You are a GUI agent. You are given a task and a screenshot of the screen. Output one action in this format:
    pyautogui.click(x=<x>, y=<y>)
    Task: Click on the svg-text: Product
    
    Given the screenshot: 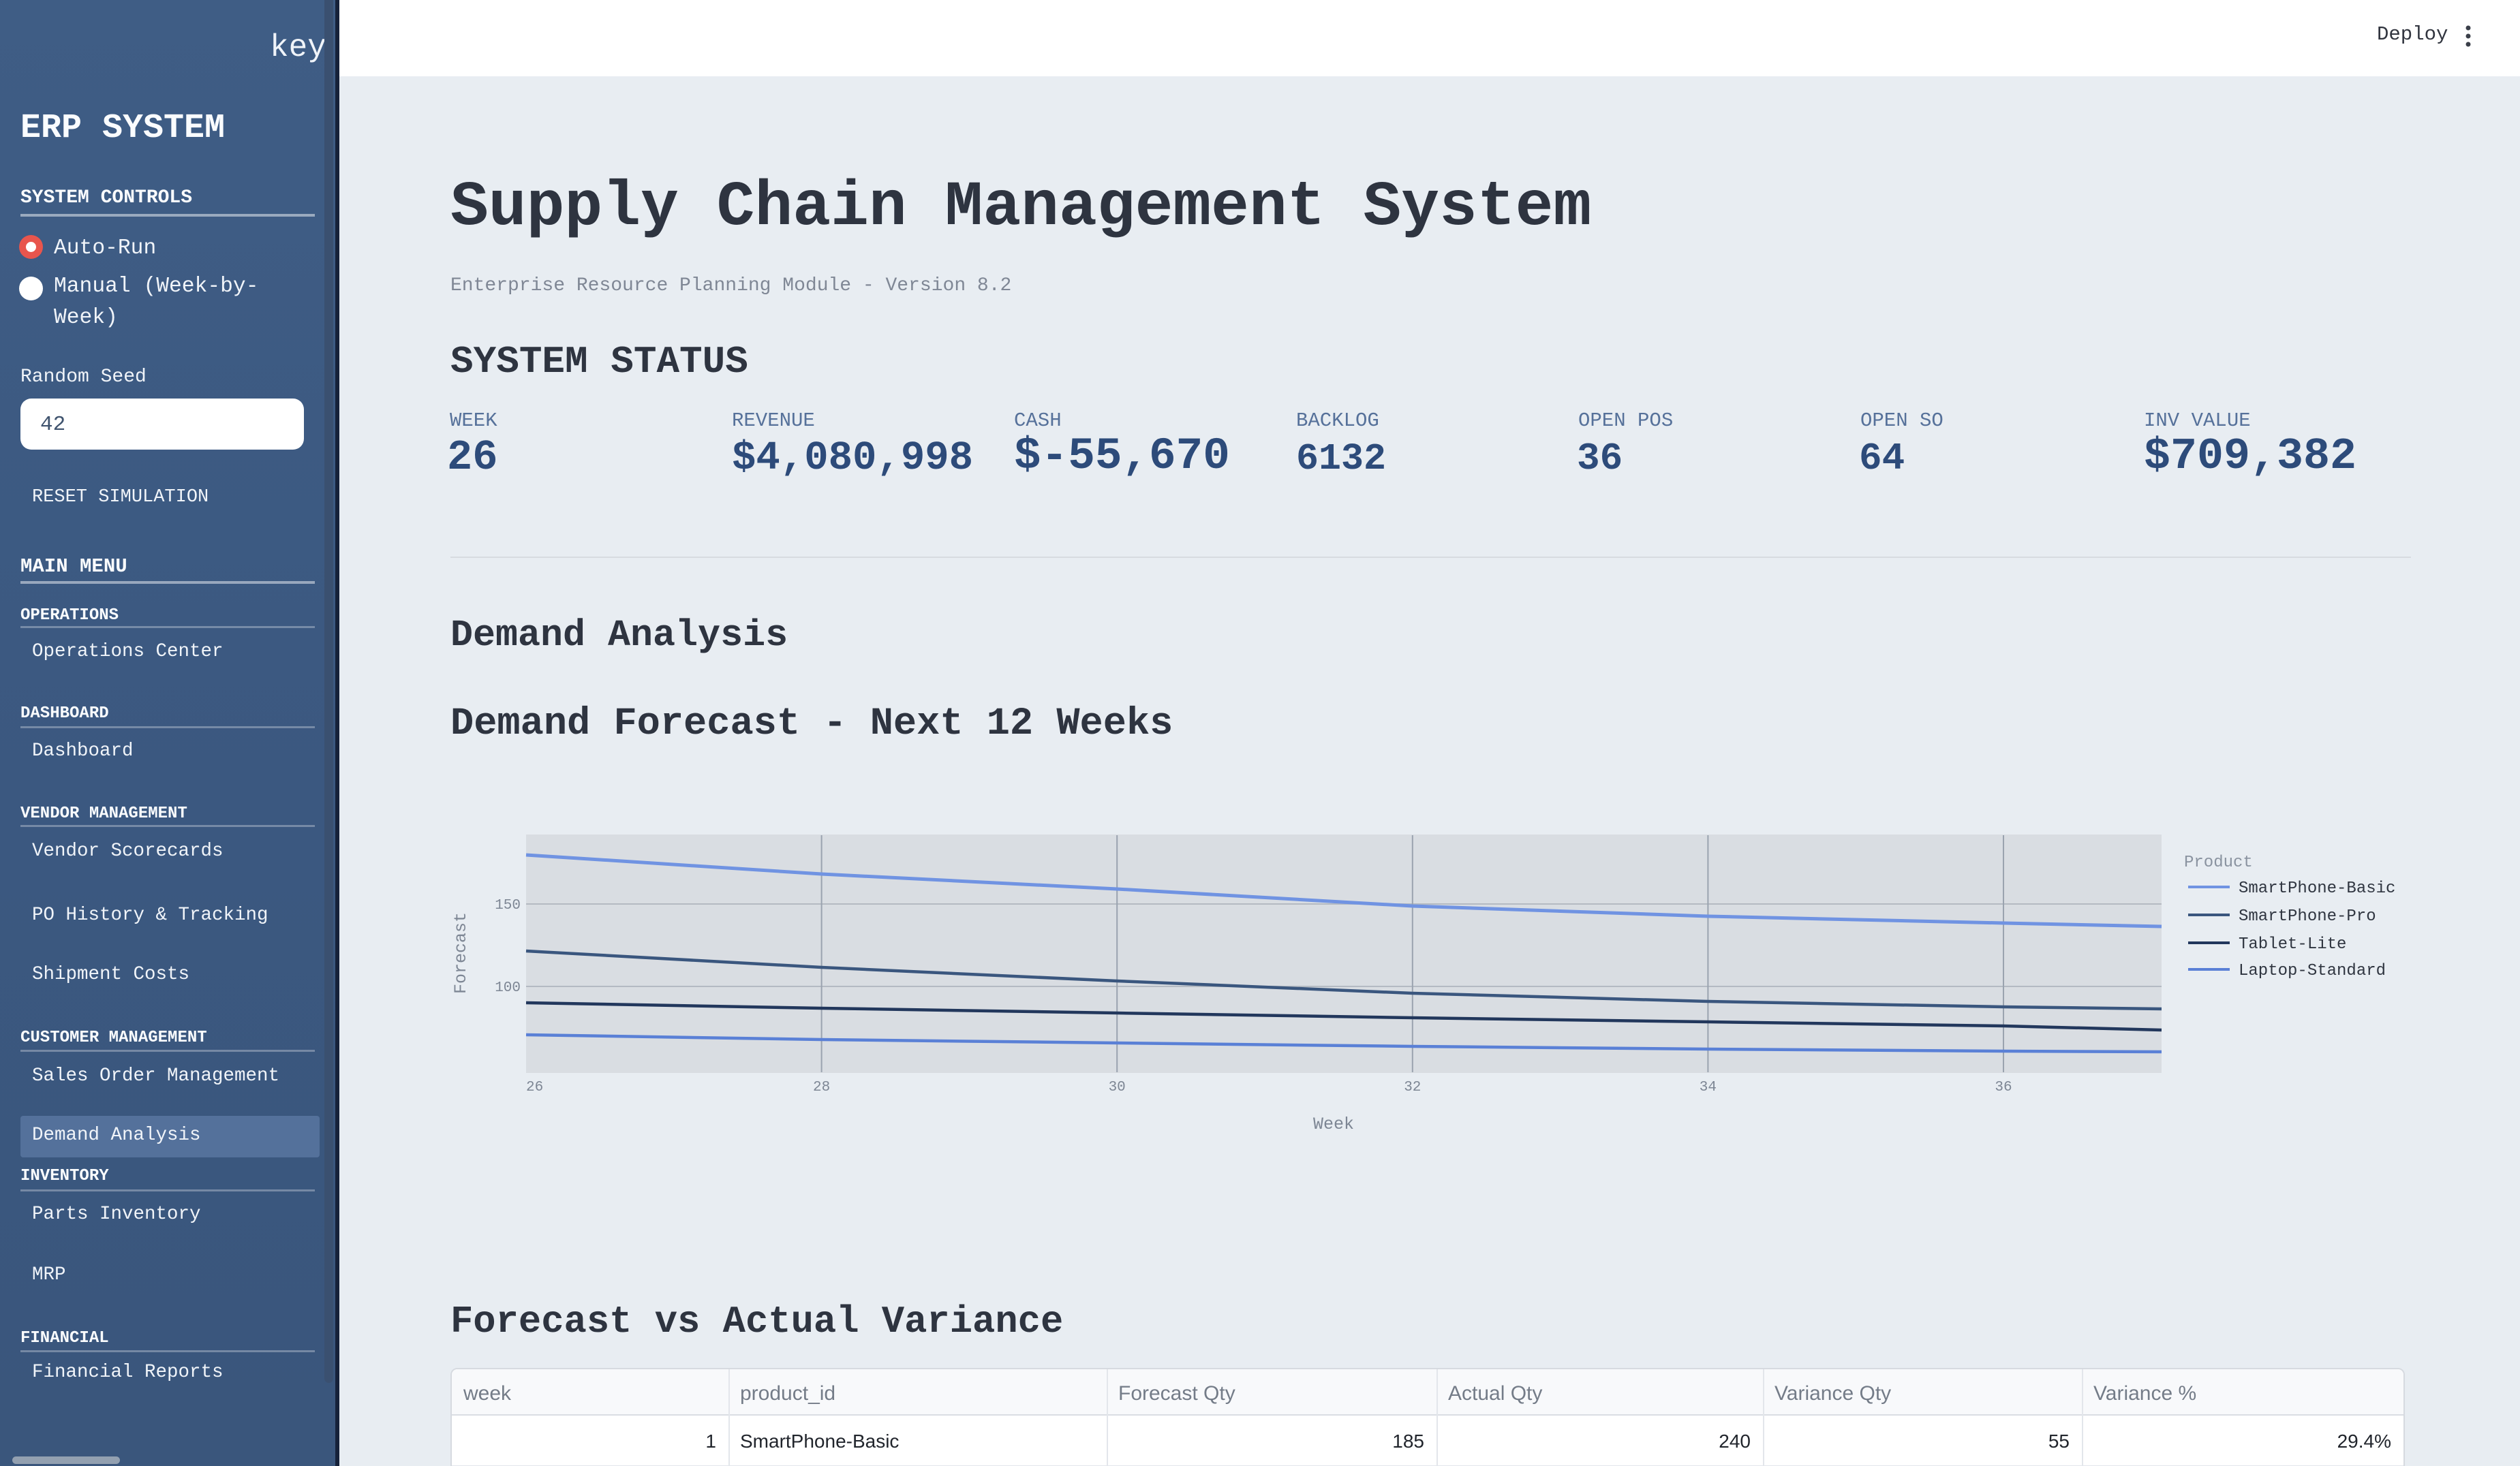 What is the action you would take?
    pyautogui.click(x=2218, y=863)
    